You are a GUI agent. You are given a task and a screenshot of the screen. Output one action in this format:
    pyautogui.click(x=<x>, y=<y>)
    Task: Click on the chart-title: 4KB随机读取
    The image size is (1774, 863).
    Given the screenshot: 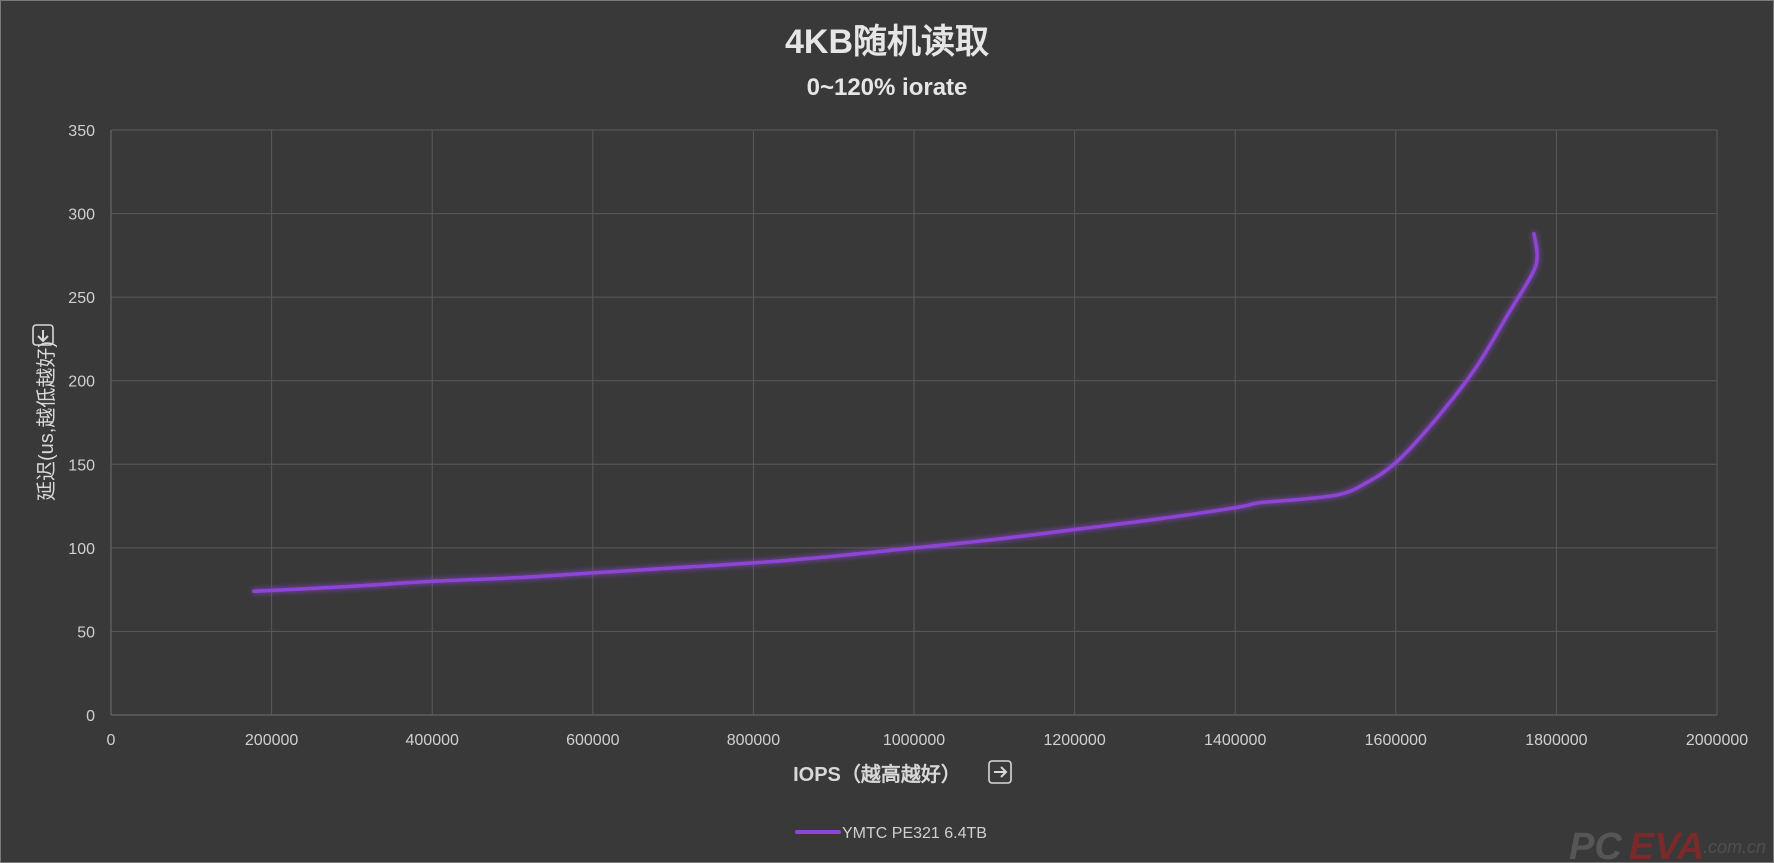 What is the action you would take?
    pyautogui.click(x=887, y=42)
    